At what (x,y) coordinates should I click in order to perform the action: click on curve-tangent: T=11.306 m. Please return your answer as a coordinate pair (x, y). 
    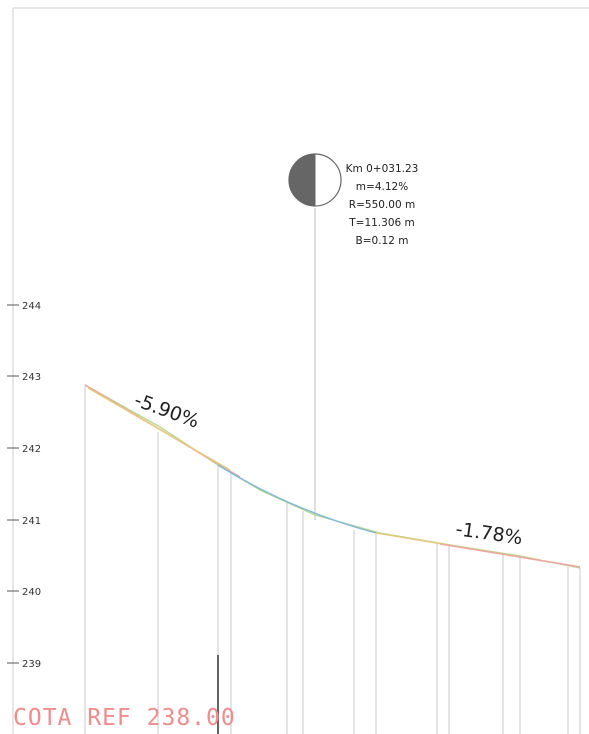
    Looking at the image, I should click on (381, 223).